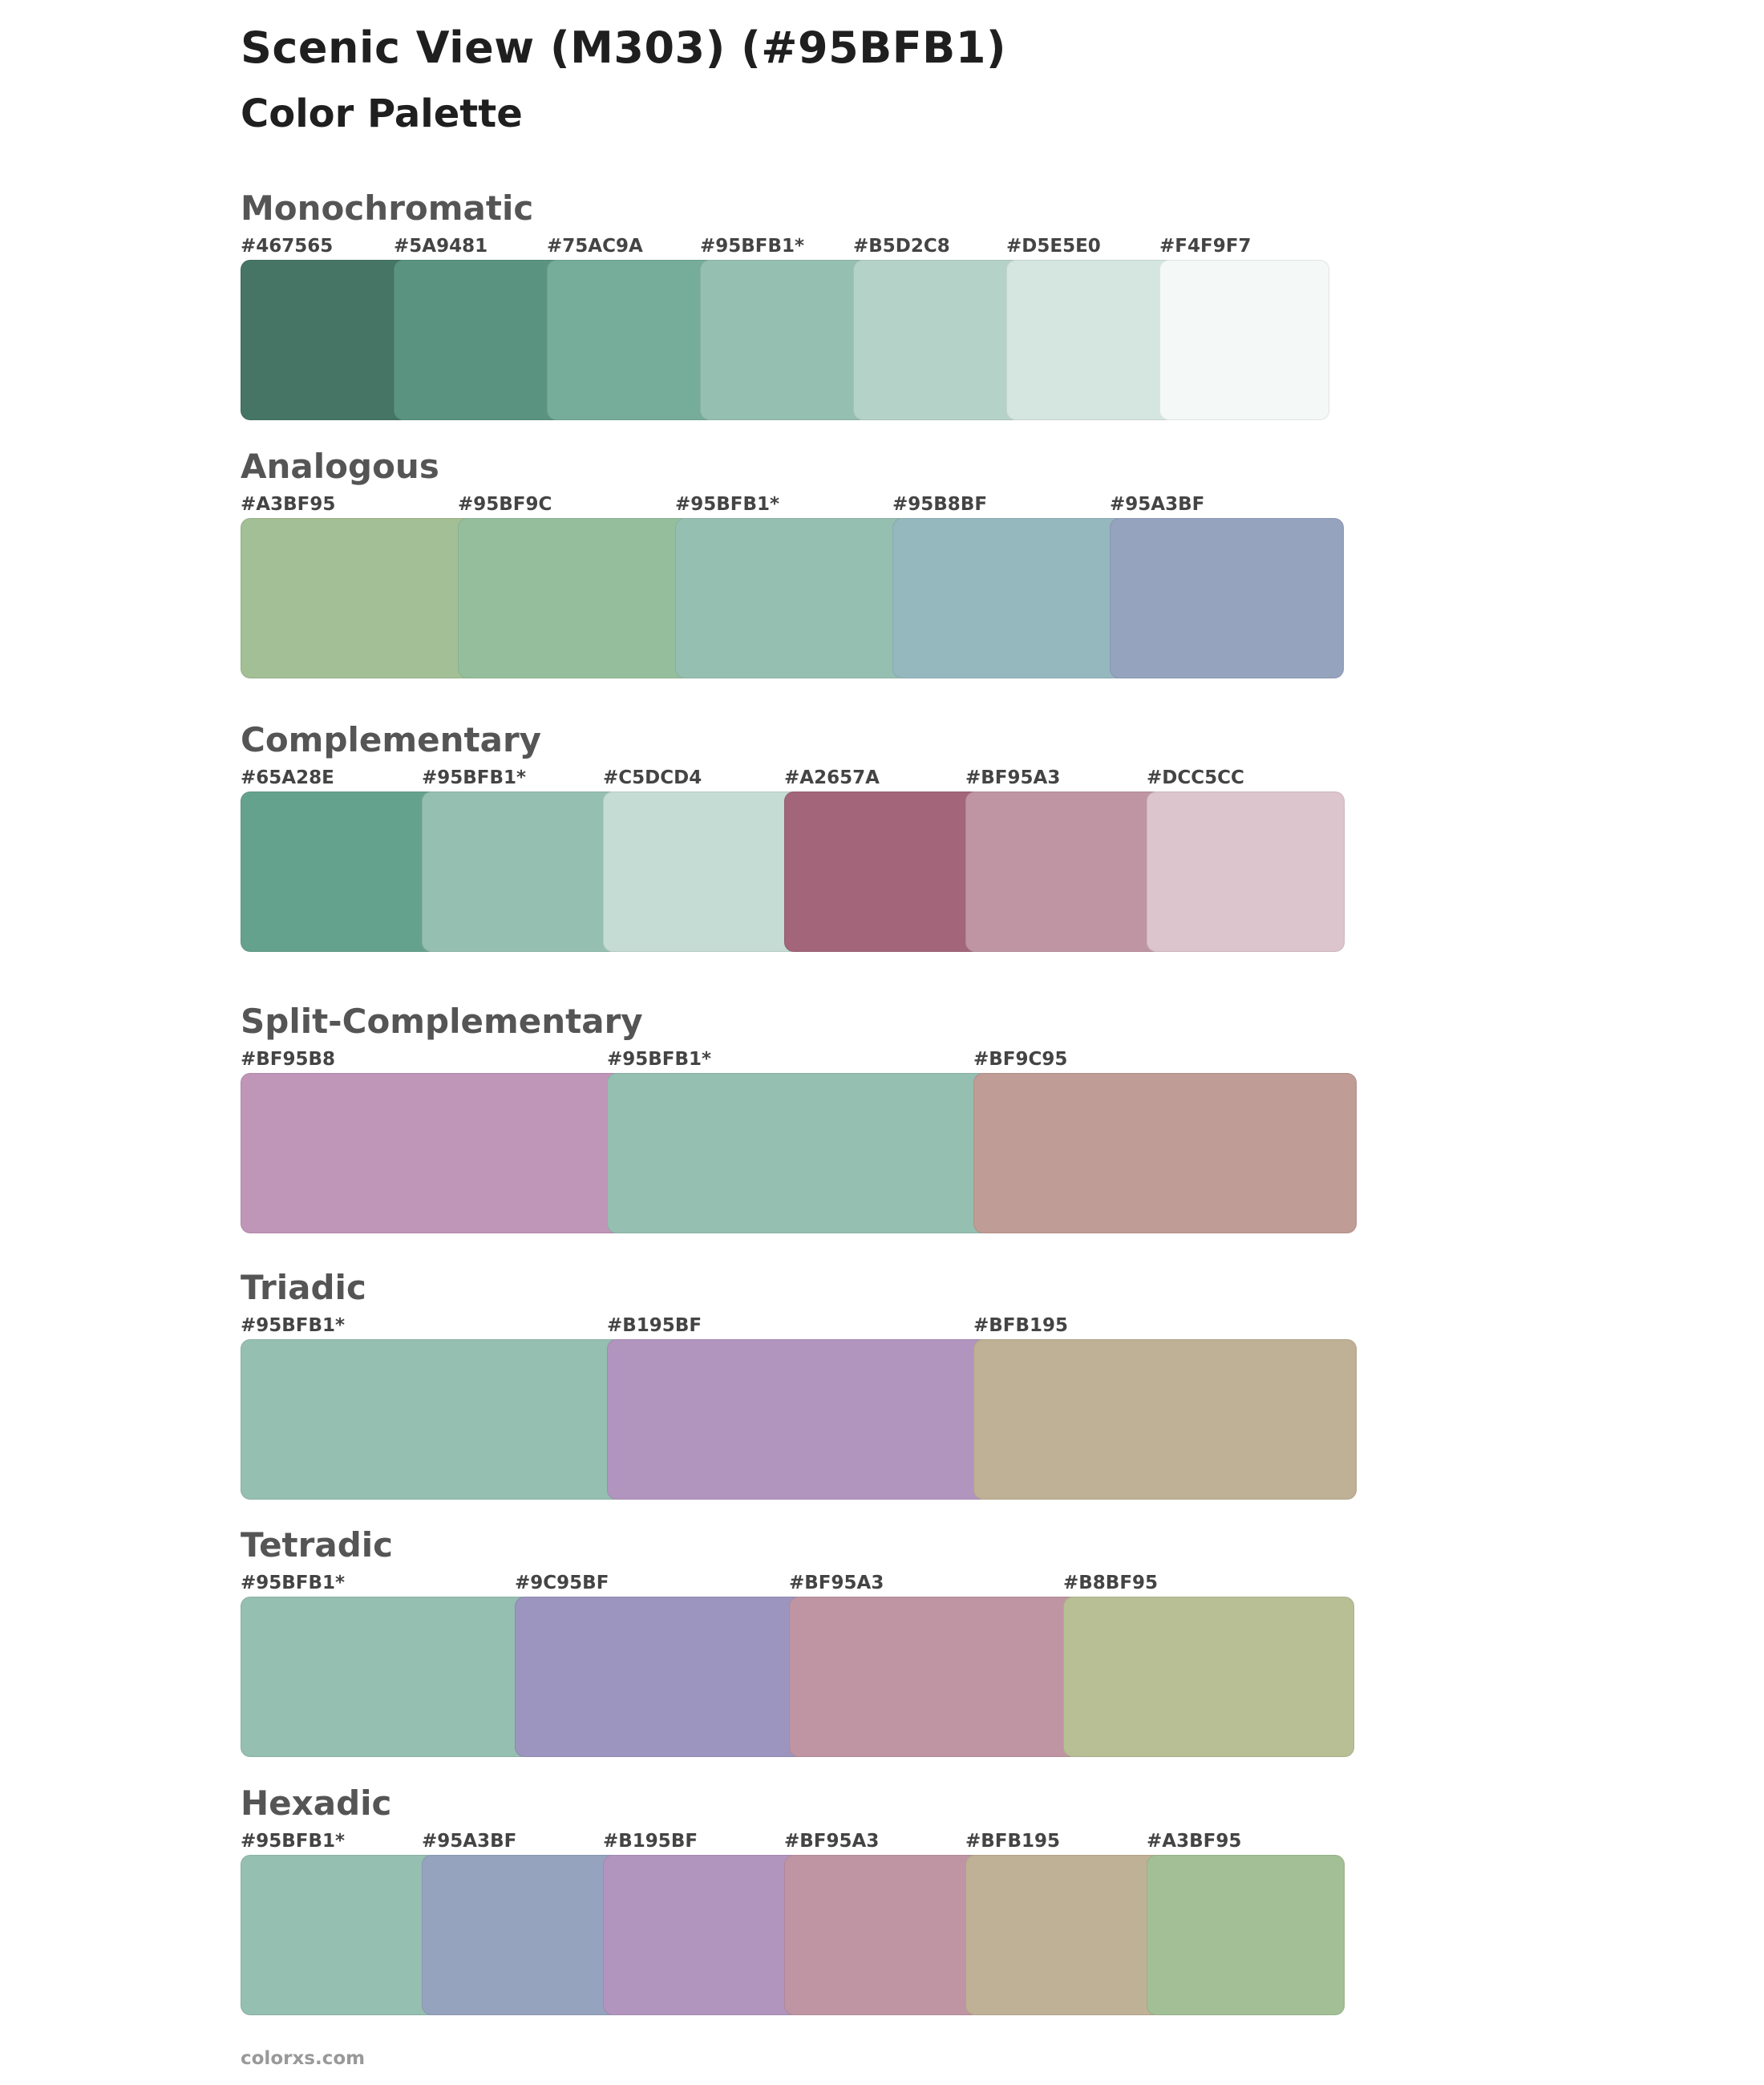  Describe the element at coordinates (832, 777) in the screenshot. I see `swatch-hex-label: #A2657A` at that location.